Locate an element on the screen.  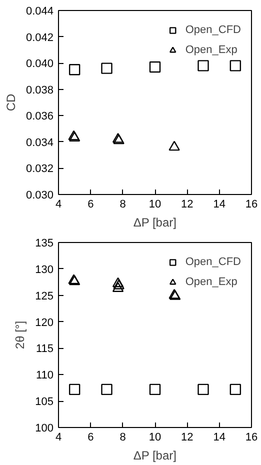
y-tick-label: 120 is located at coordinates (44, 322).